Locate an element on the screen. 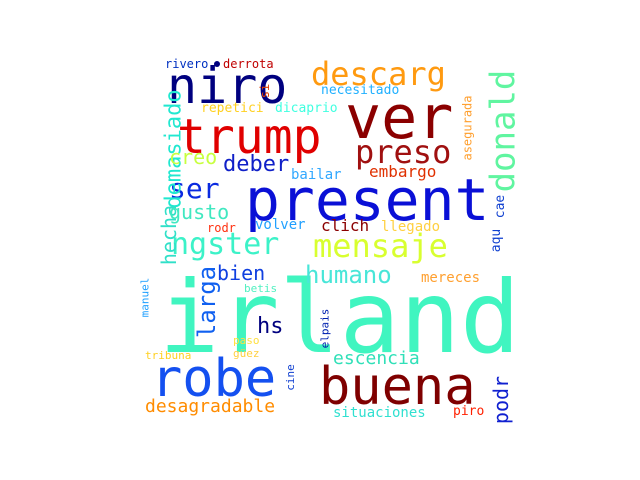  word-repetici: repetici is located at coordinates (232, 108).